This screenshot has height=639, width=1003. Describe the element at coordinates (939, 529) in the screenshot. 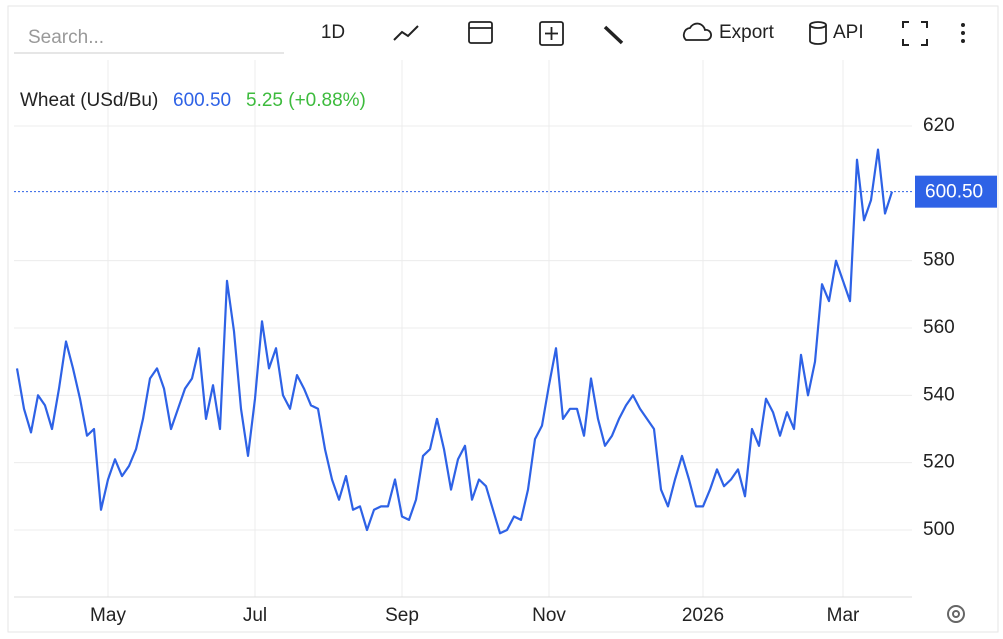

I see `y-tick-label: 500` at that location.